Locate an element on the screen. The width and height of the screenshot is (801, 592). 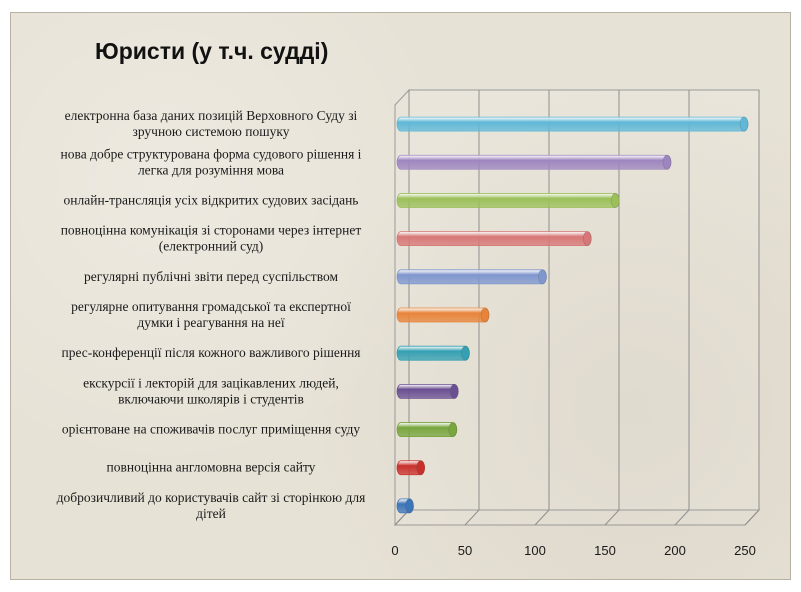
tick-label: 100 is located at coordinates (535, 550).